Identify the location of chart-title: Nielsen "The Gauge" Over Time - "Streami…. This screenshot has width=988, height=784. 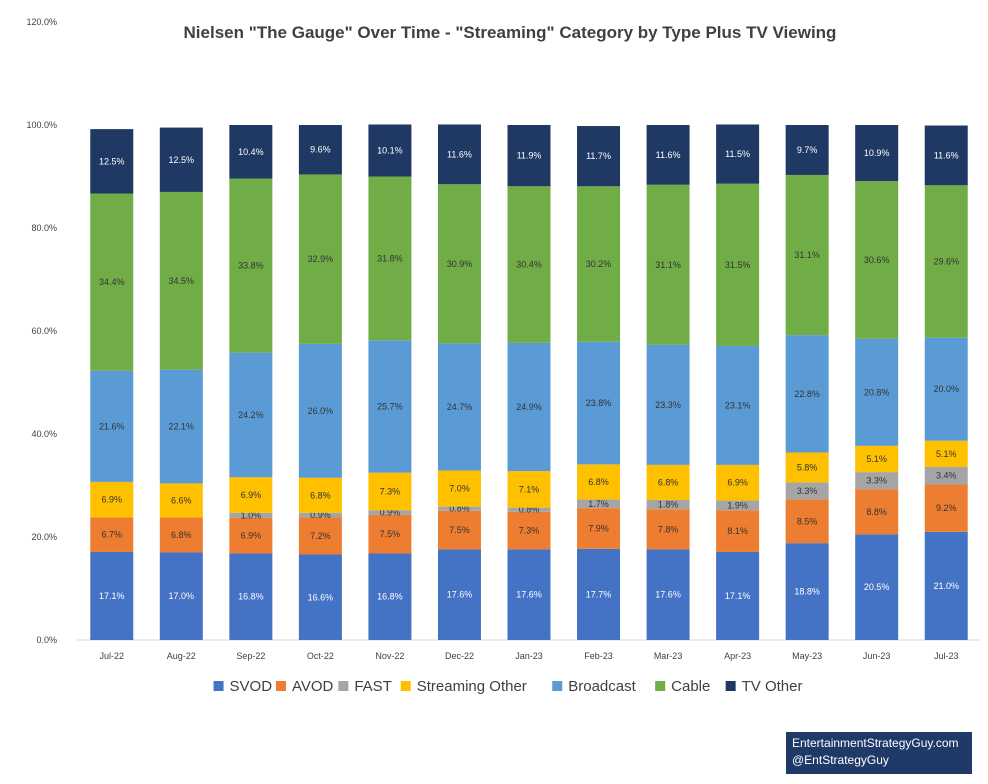
(510, 32).